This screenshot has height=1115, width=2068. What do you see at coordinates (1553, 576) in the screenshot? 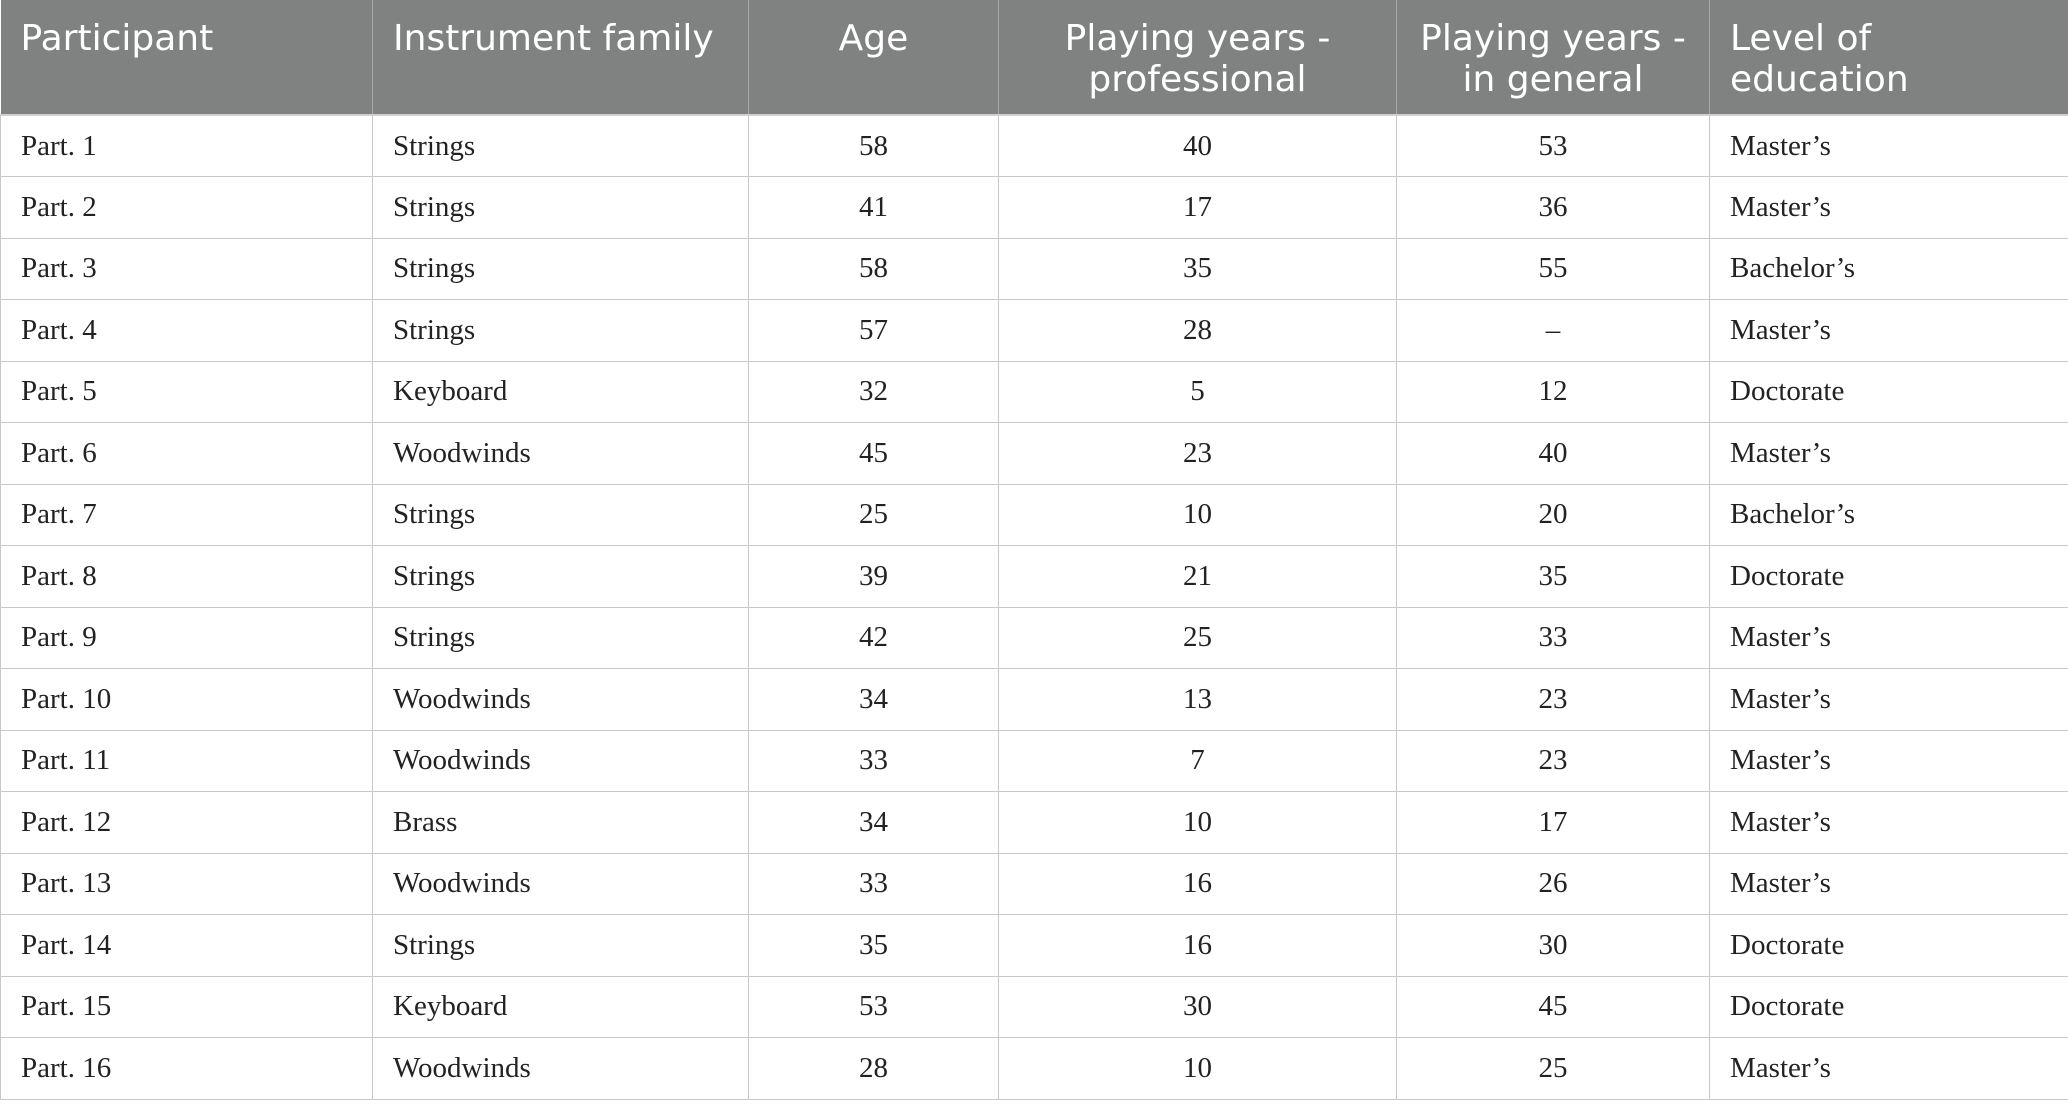
I see `cell-playing-years-general: 35` at bounding box center [1553, 576].